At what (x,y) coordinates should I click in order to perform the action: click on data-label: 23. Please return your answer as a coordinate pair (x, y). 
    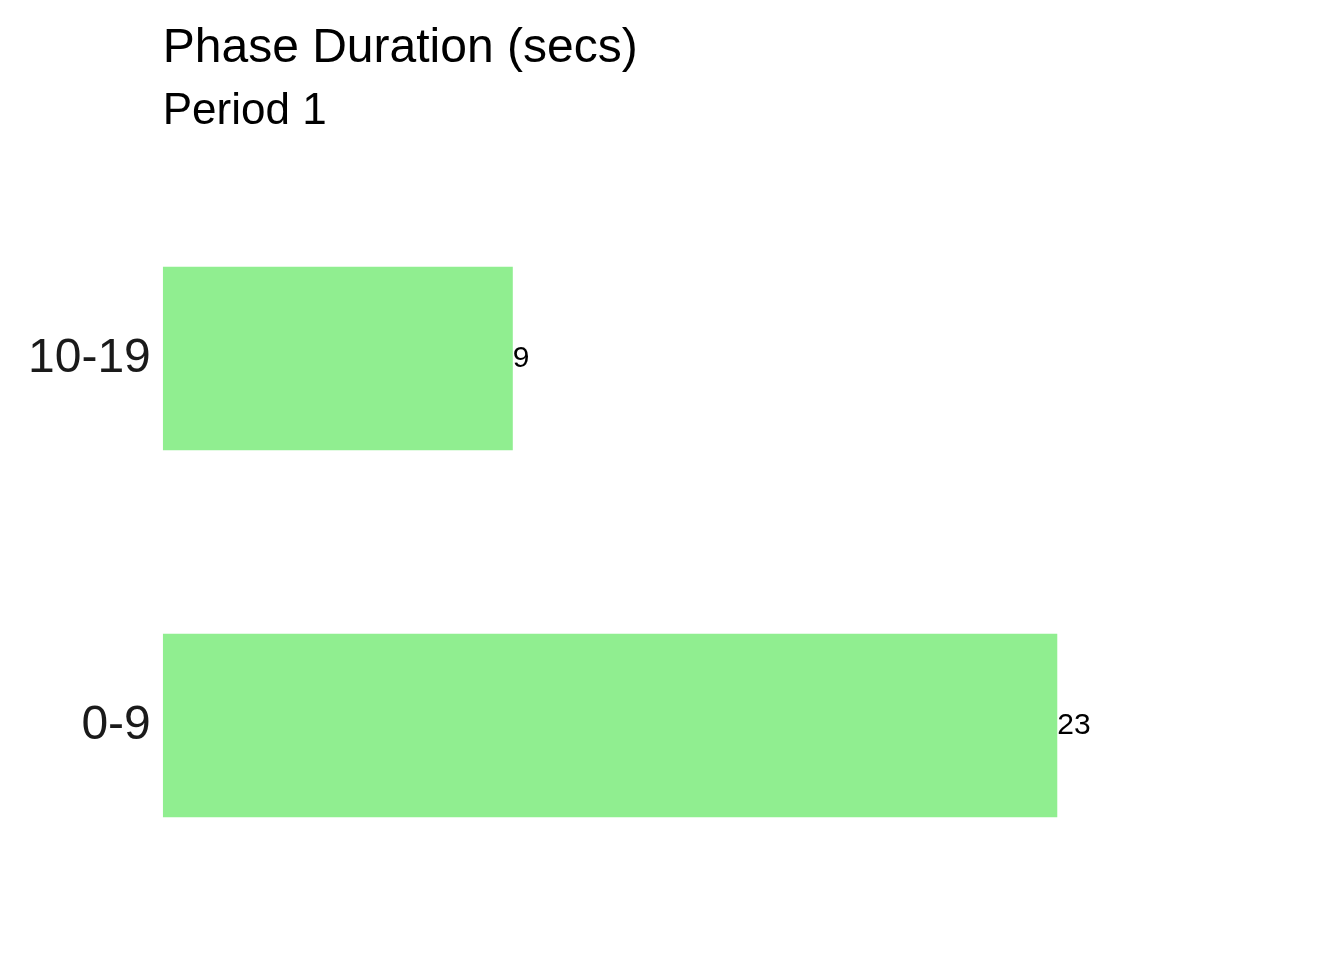
    Looking at the image, I should click on (1074, 723).